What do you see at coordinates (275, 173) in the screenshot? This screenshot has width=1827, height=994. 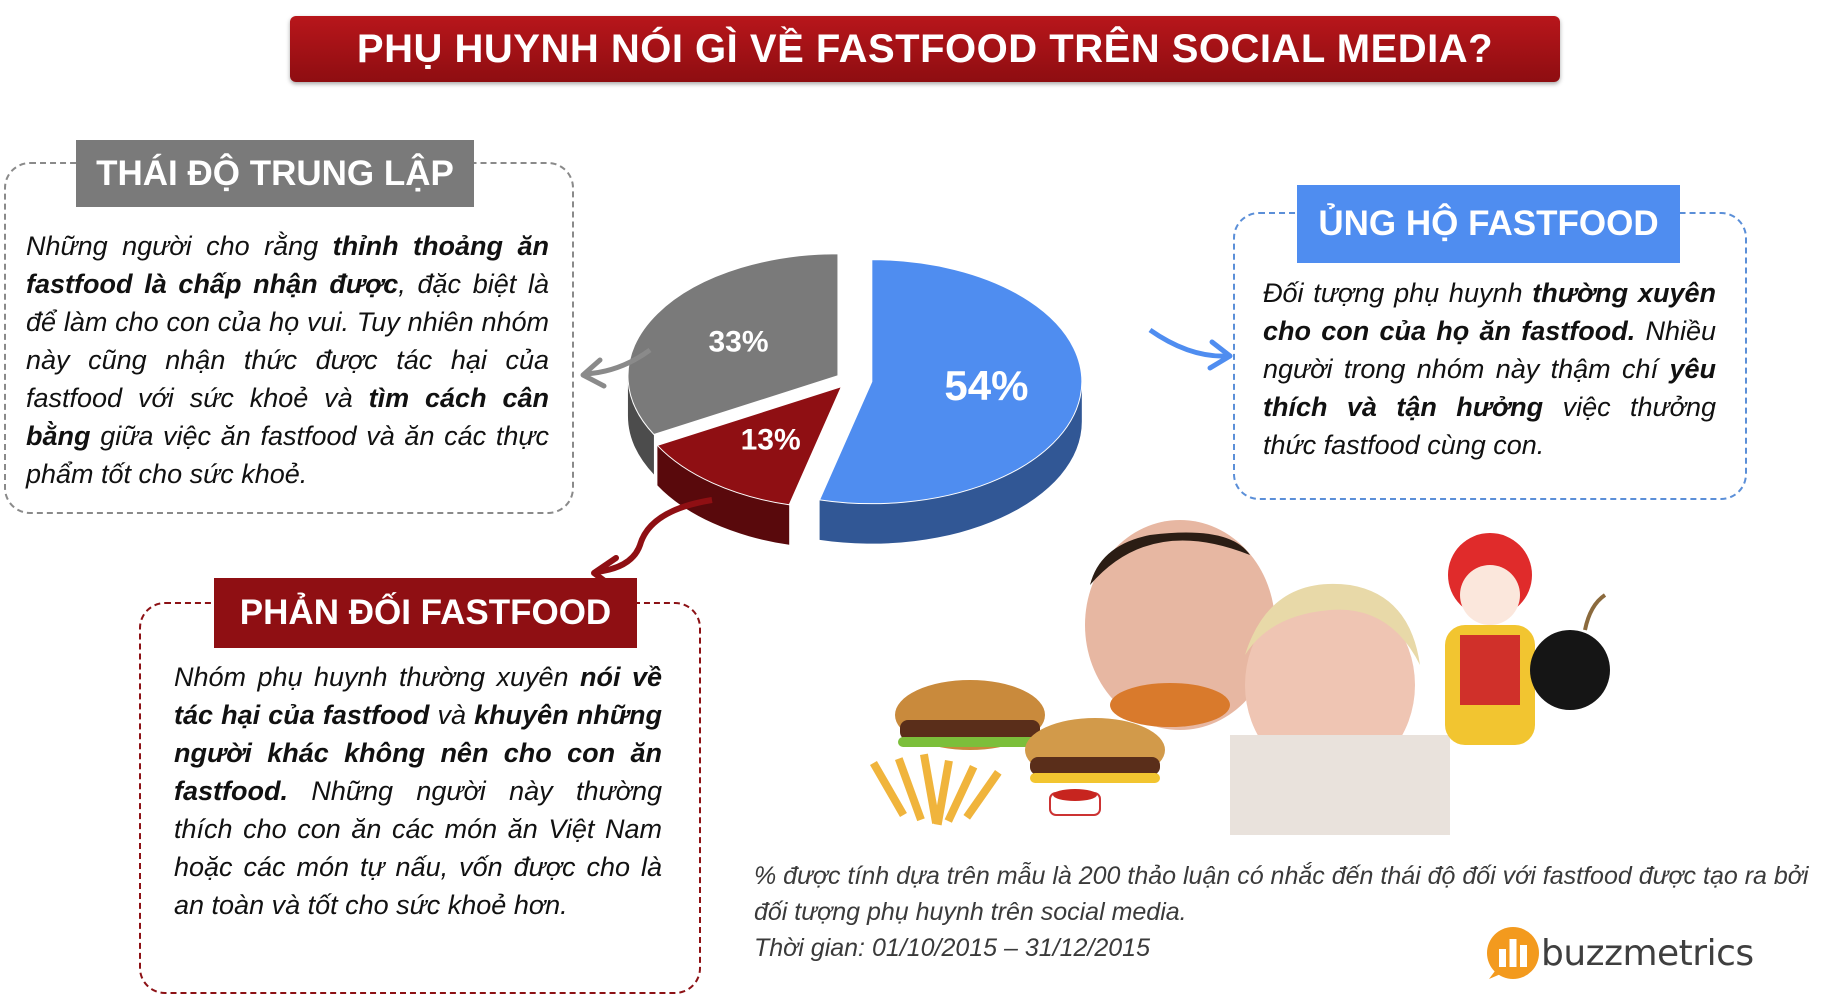 I see `neutral-heading: THÁI ĐỘ TRUNG LẬP` at bounding box center [275, 173].